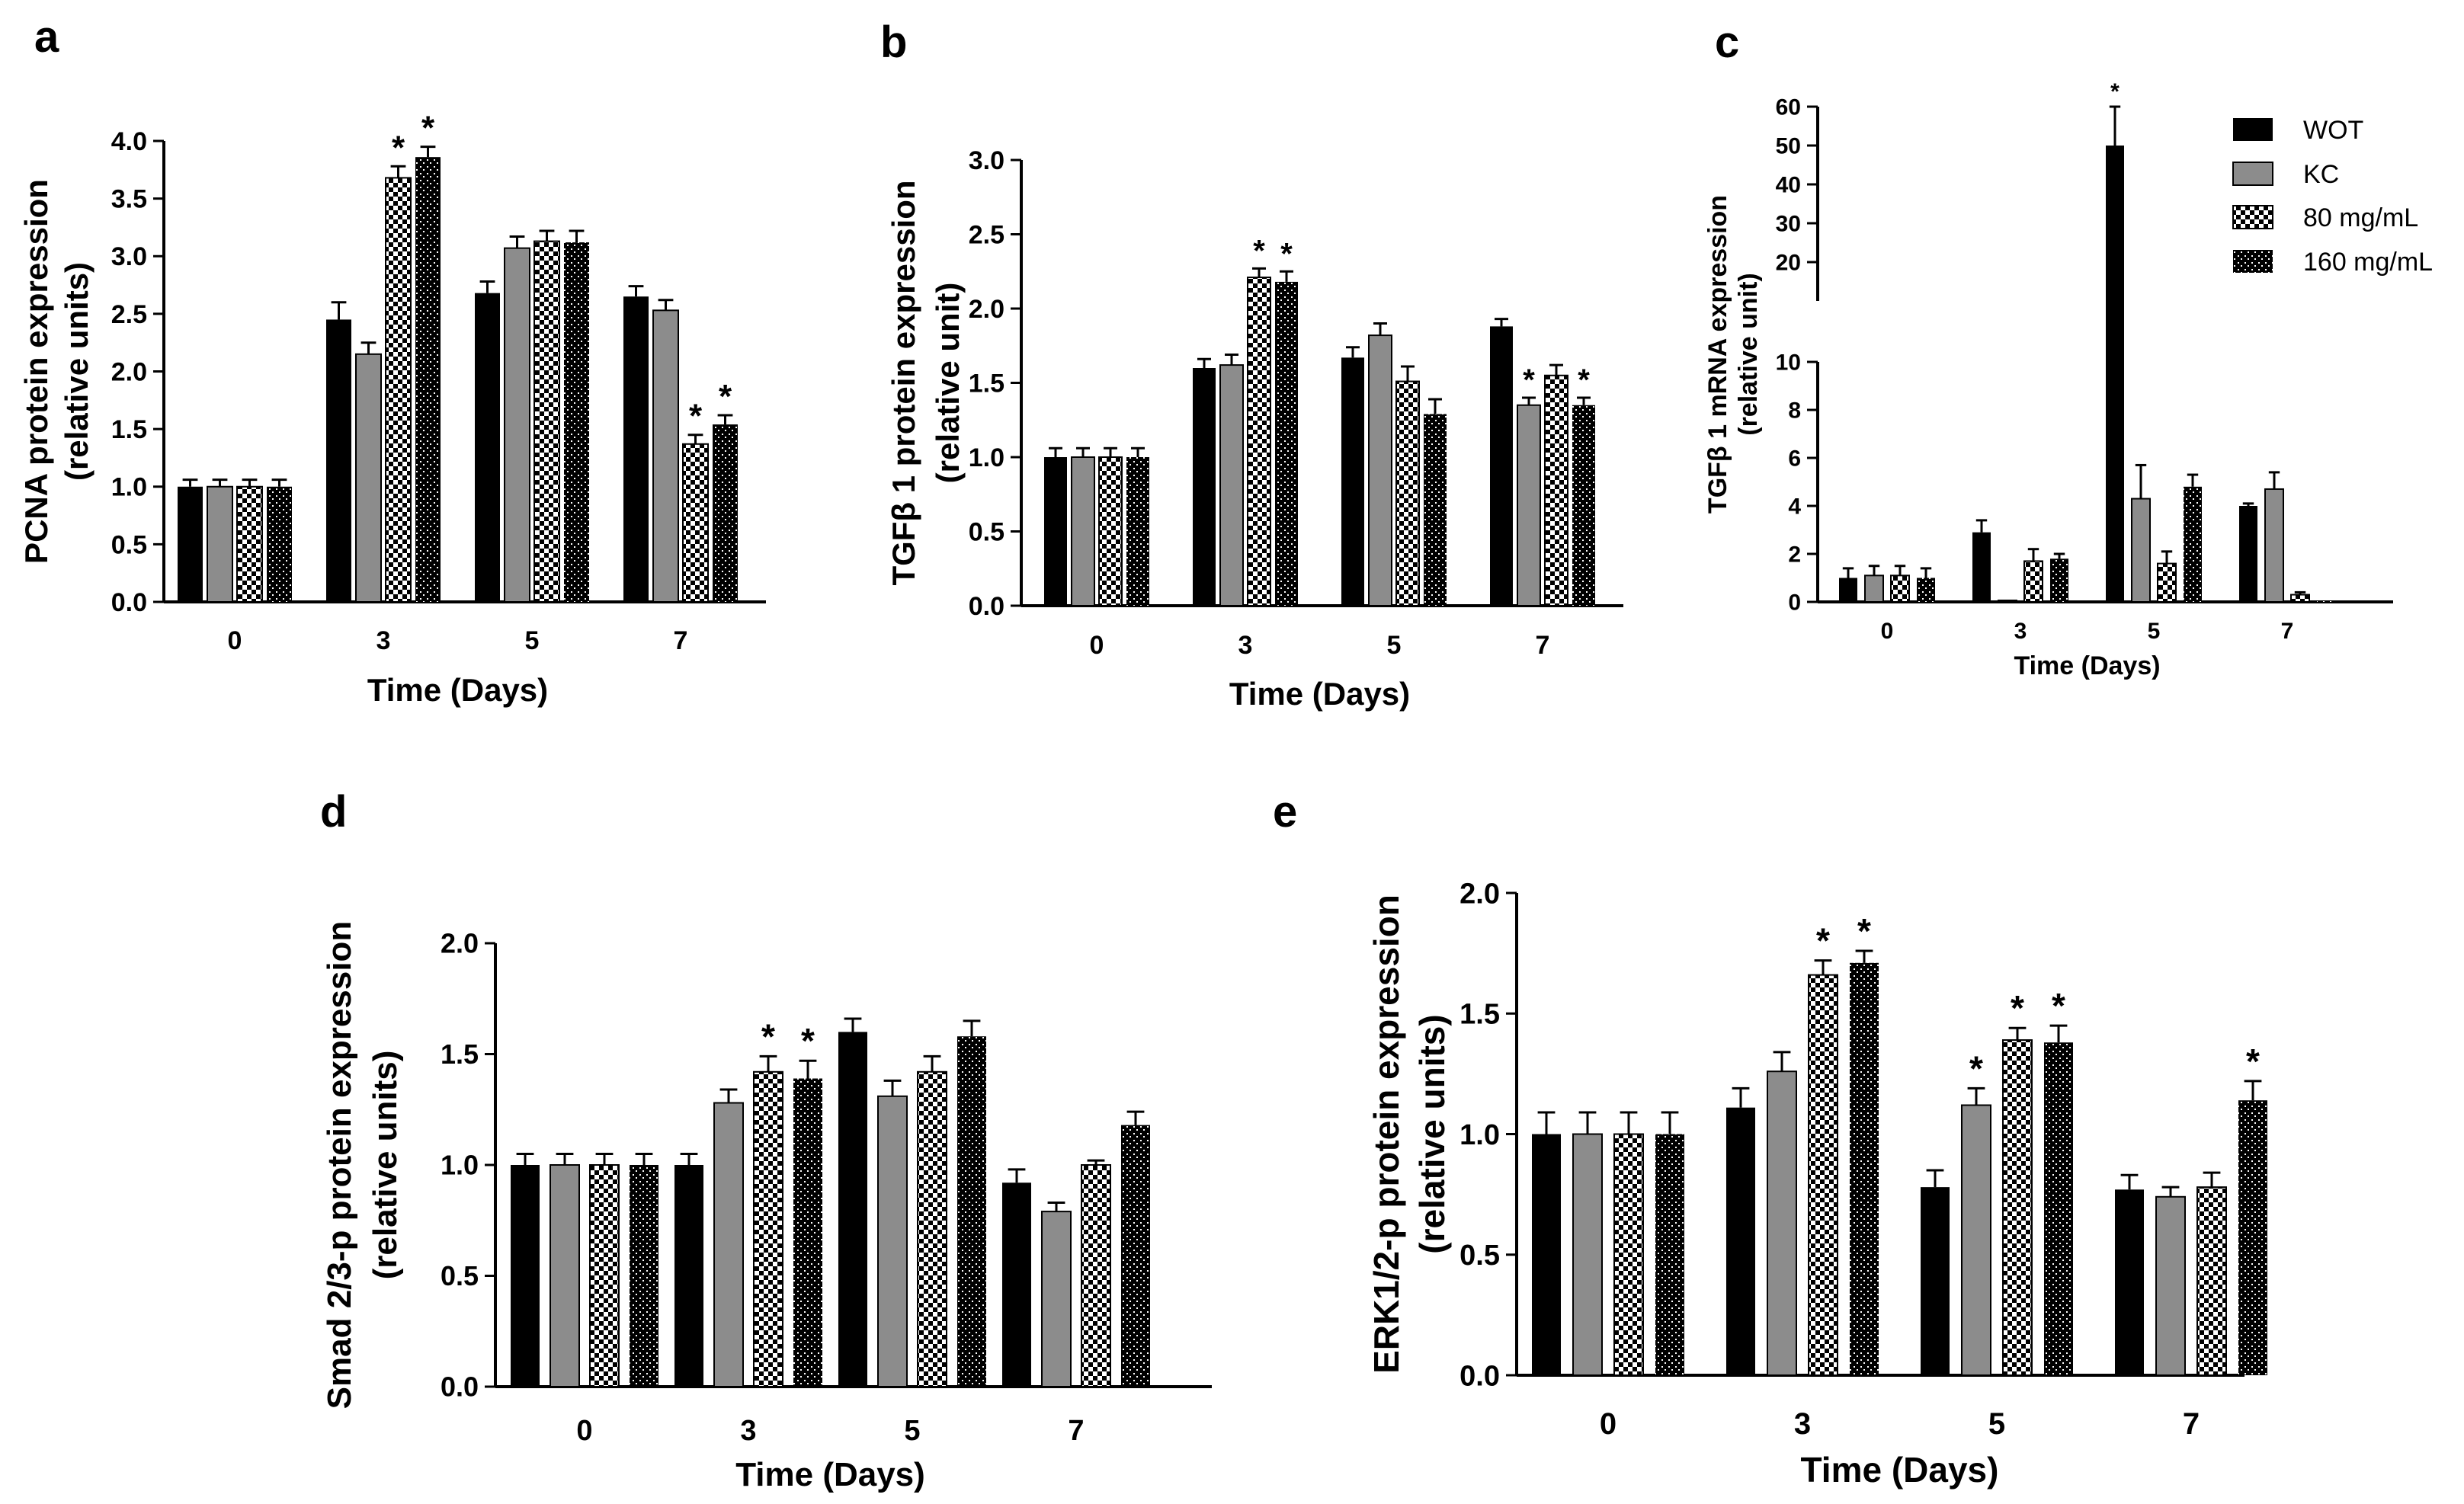 The height and width of the screenshot is (1504, 2464). Describe the element at coordinates (460, 1165) in the screenshot. I see `y-tick-label-d-2: 1.0` at that location.